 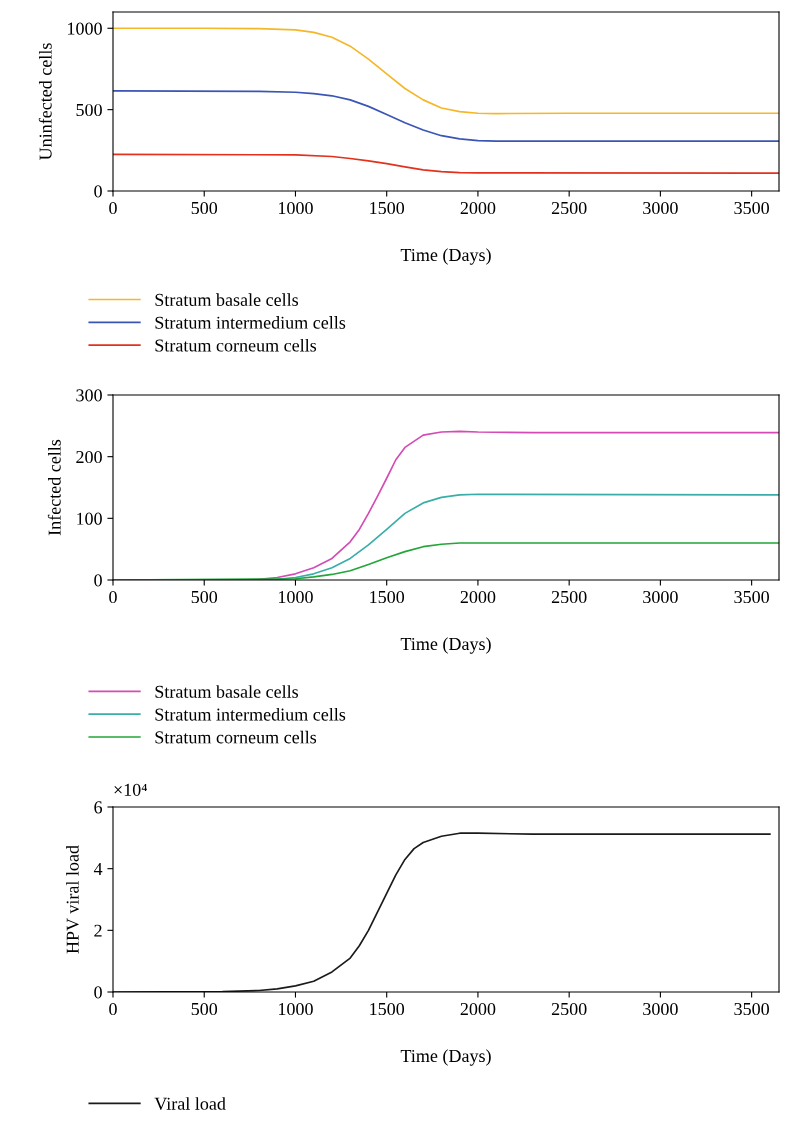 What do you see at coordinates (89, 457) in the screenshot?
I see `y-tick-label: 200` at bounding box center [89, 457].